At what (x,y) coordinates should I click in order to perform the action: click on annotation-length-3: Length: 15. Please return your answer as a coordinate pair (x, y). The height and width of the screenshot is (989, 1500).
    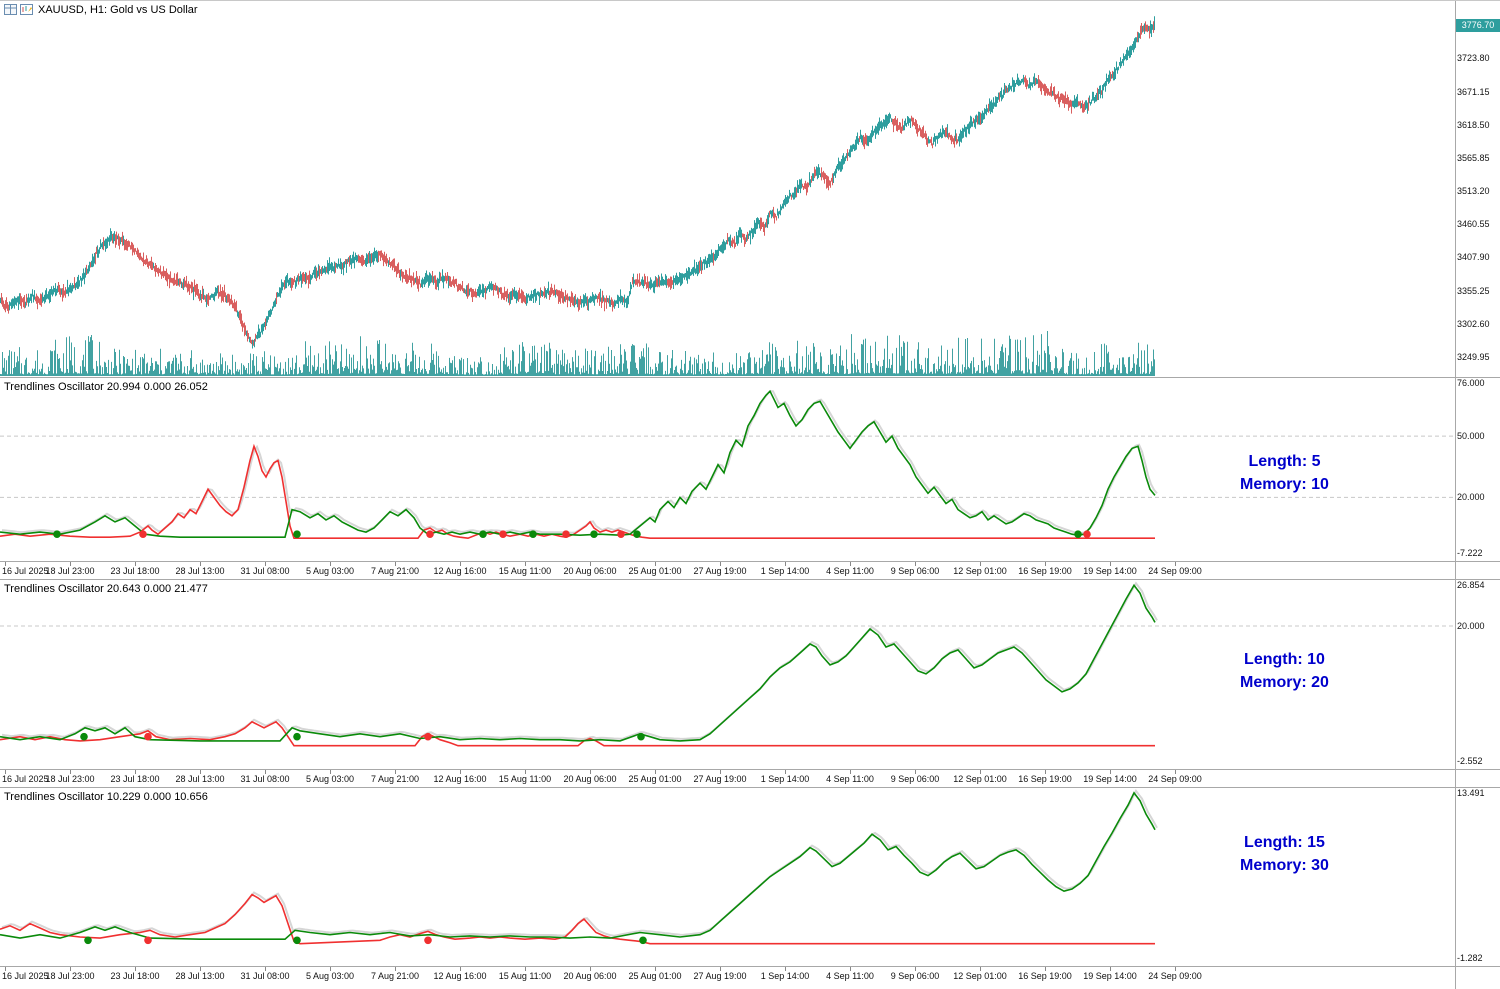
    Looking at the image, I should click on (1284, 842).